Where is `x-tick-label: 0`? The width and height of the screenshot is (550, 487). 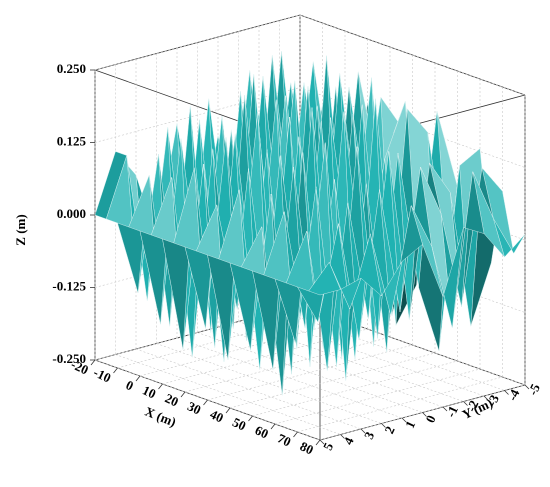 x-tick-label: 0 is located at coordinates (130, 385).